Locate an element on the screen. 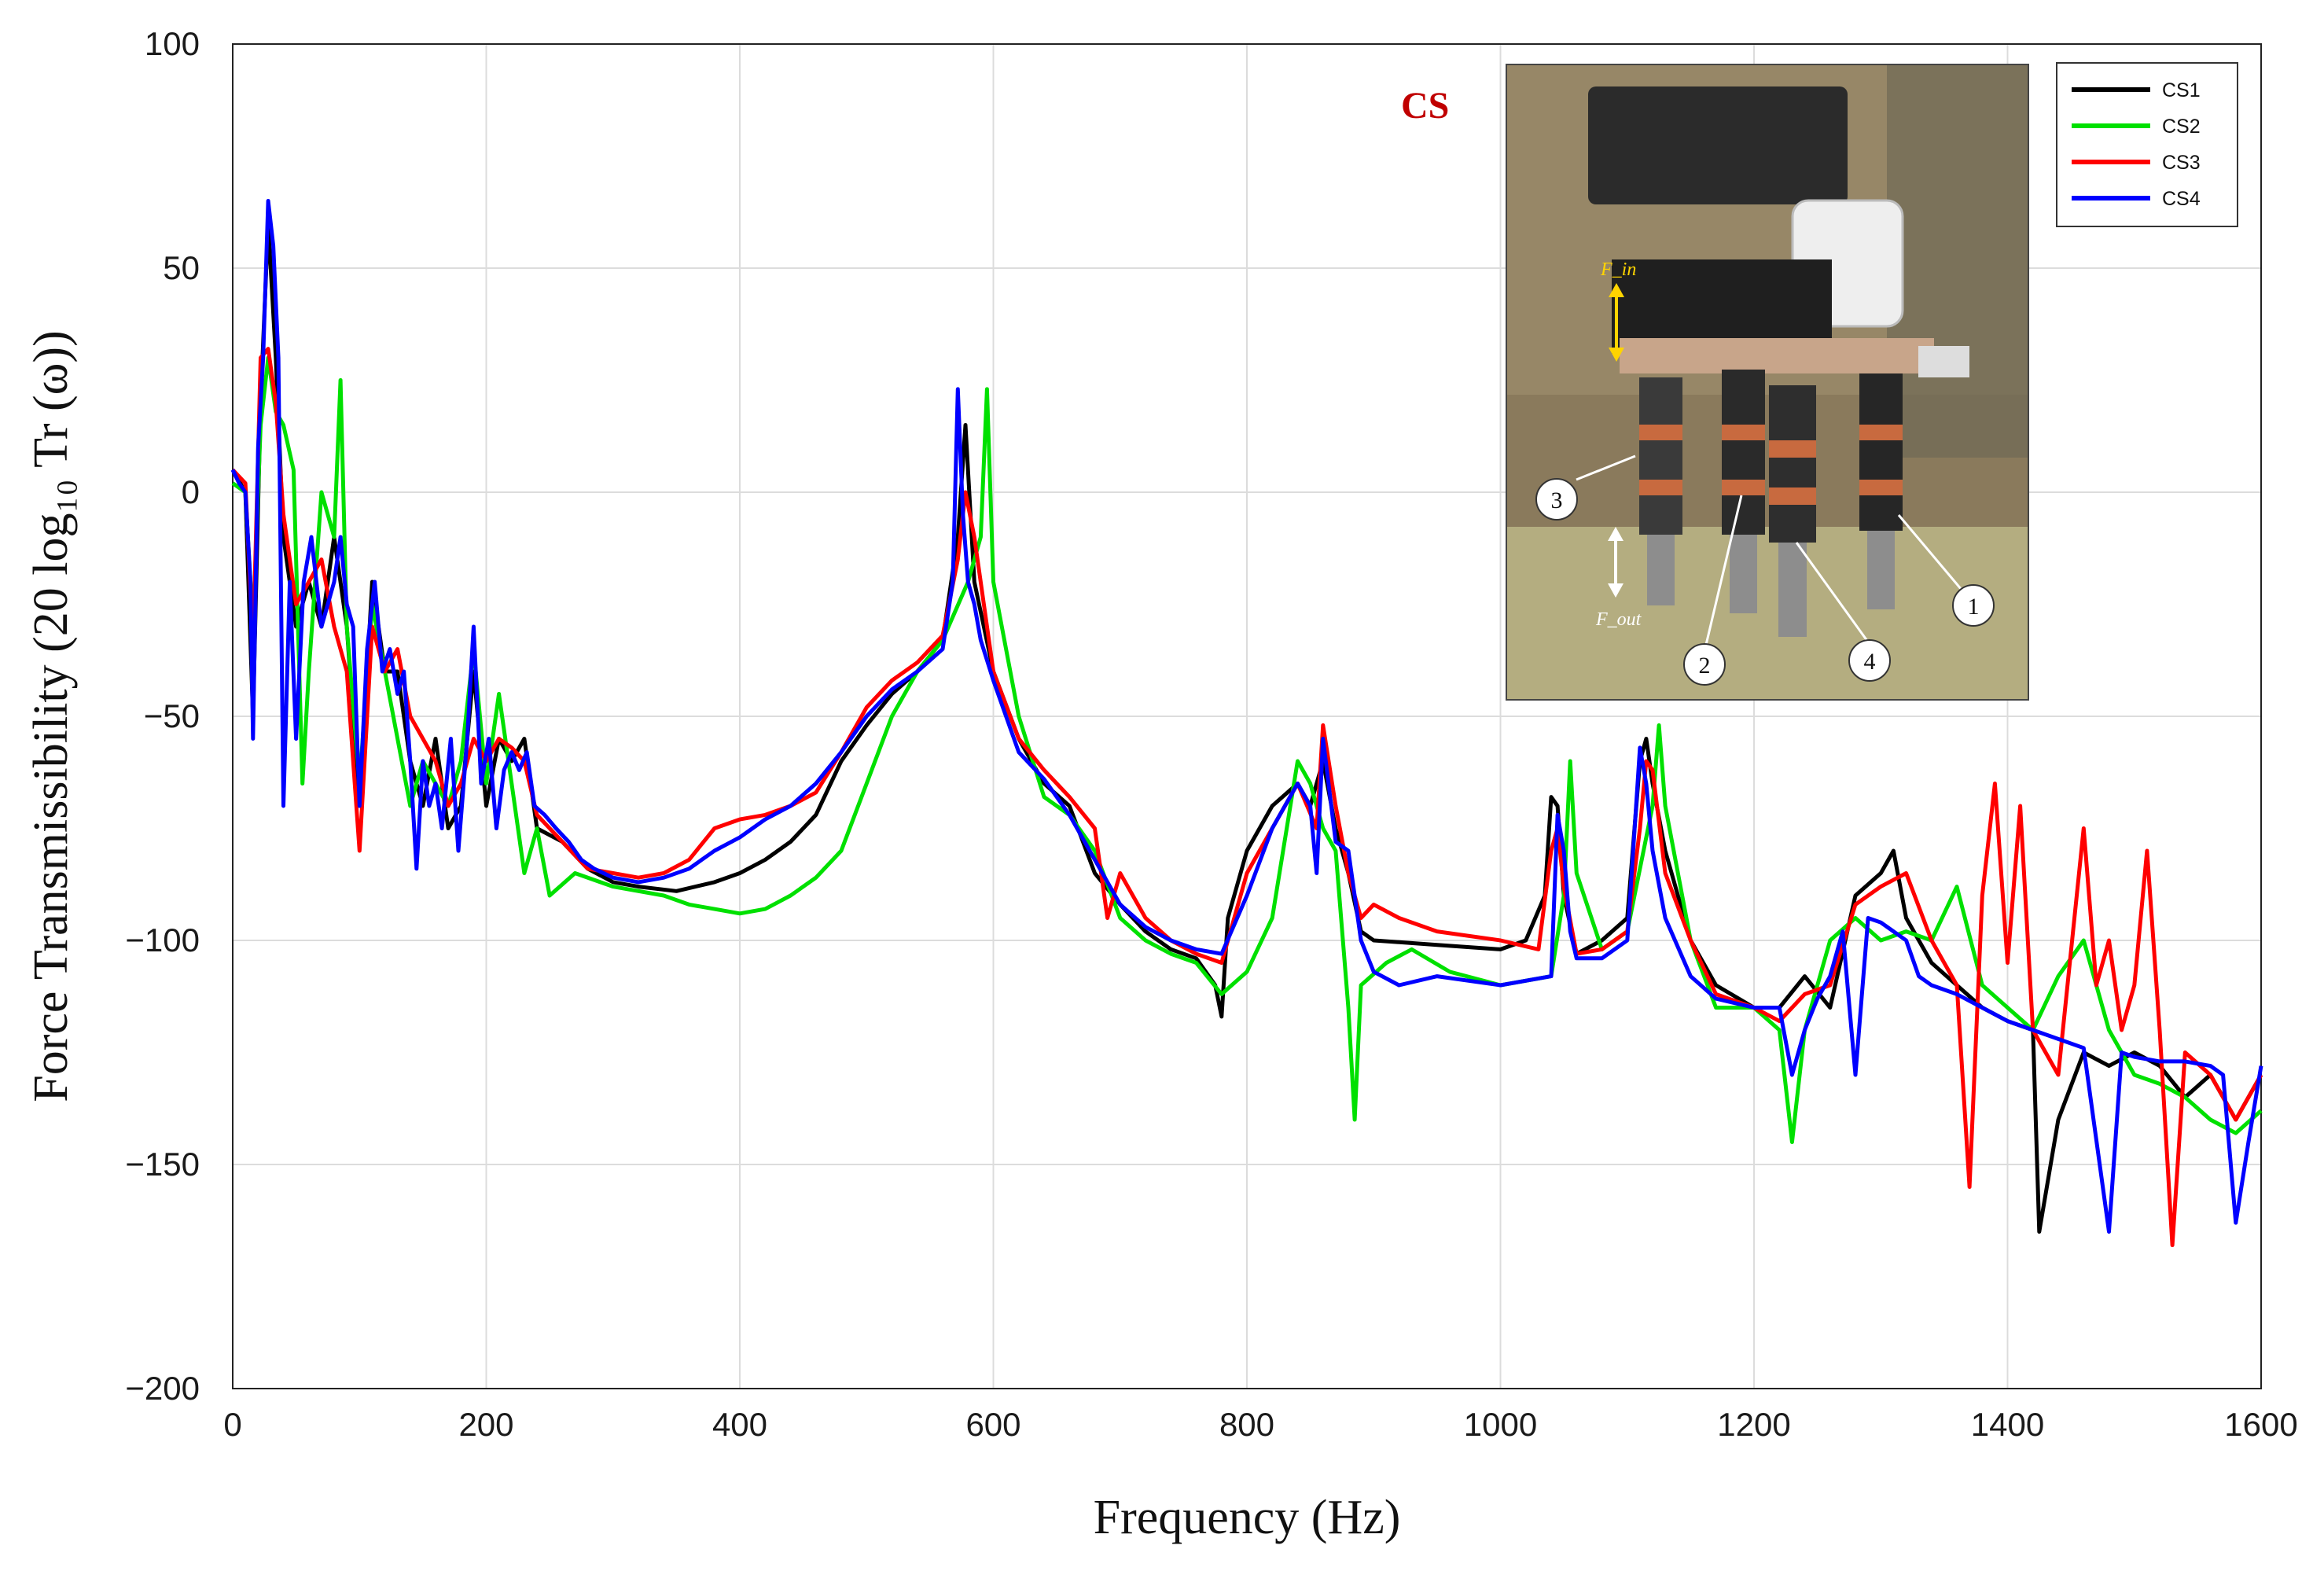  force-in-label: F_in is located at coordinates (1618, 269).